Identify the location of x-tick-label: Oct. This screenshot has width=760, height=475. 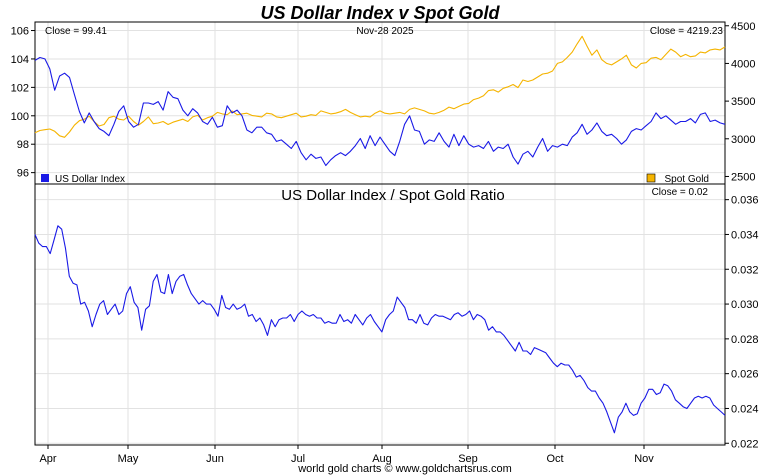
(554, 459).